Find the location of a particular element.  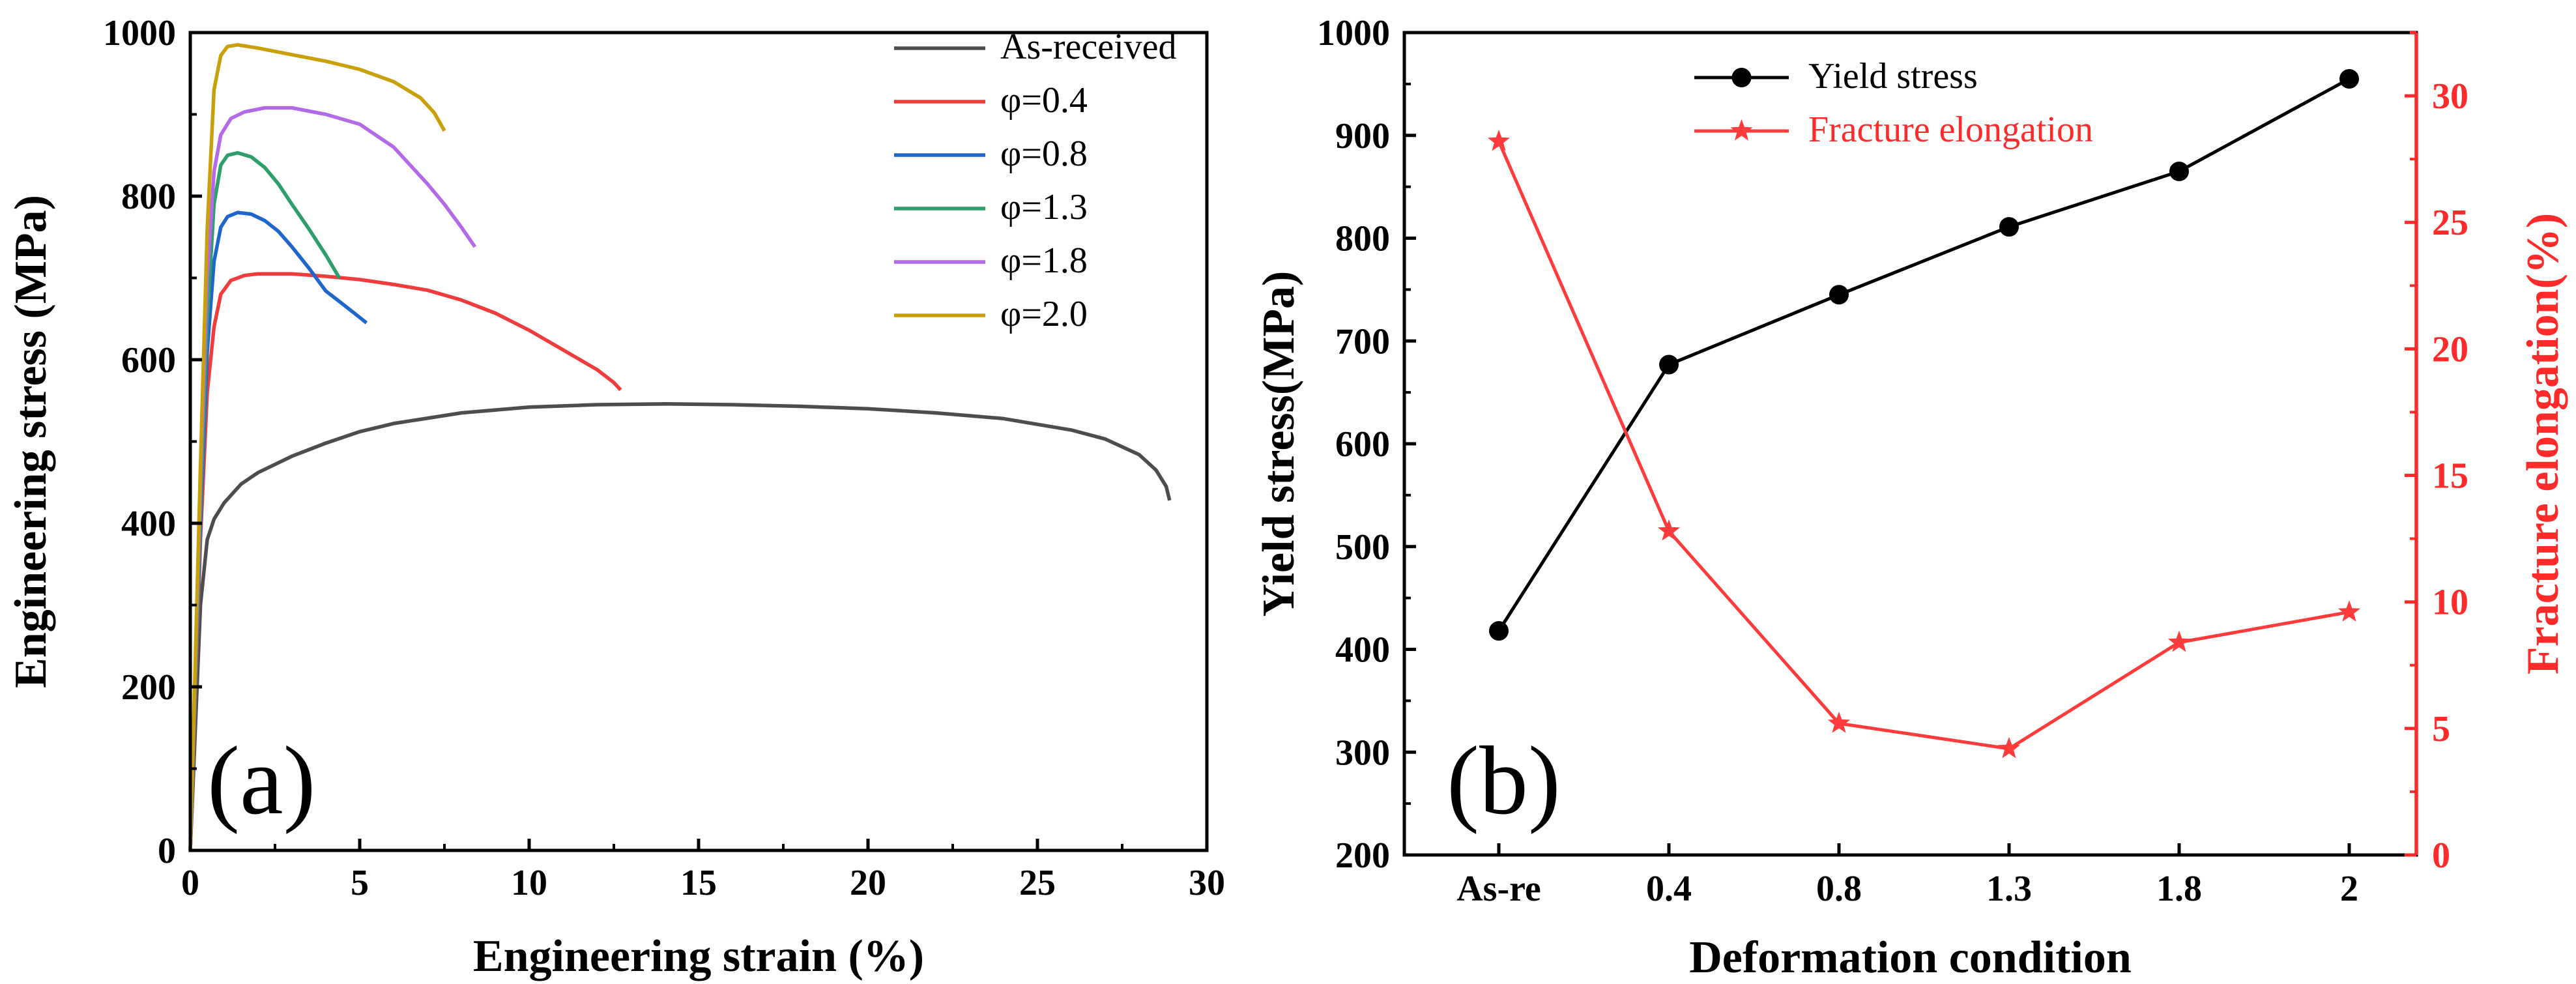

panel-a-legend-label: φ=0.4 is located at coordinates (1044, 100).